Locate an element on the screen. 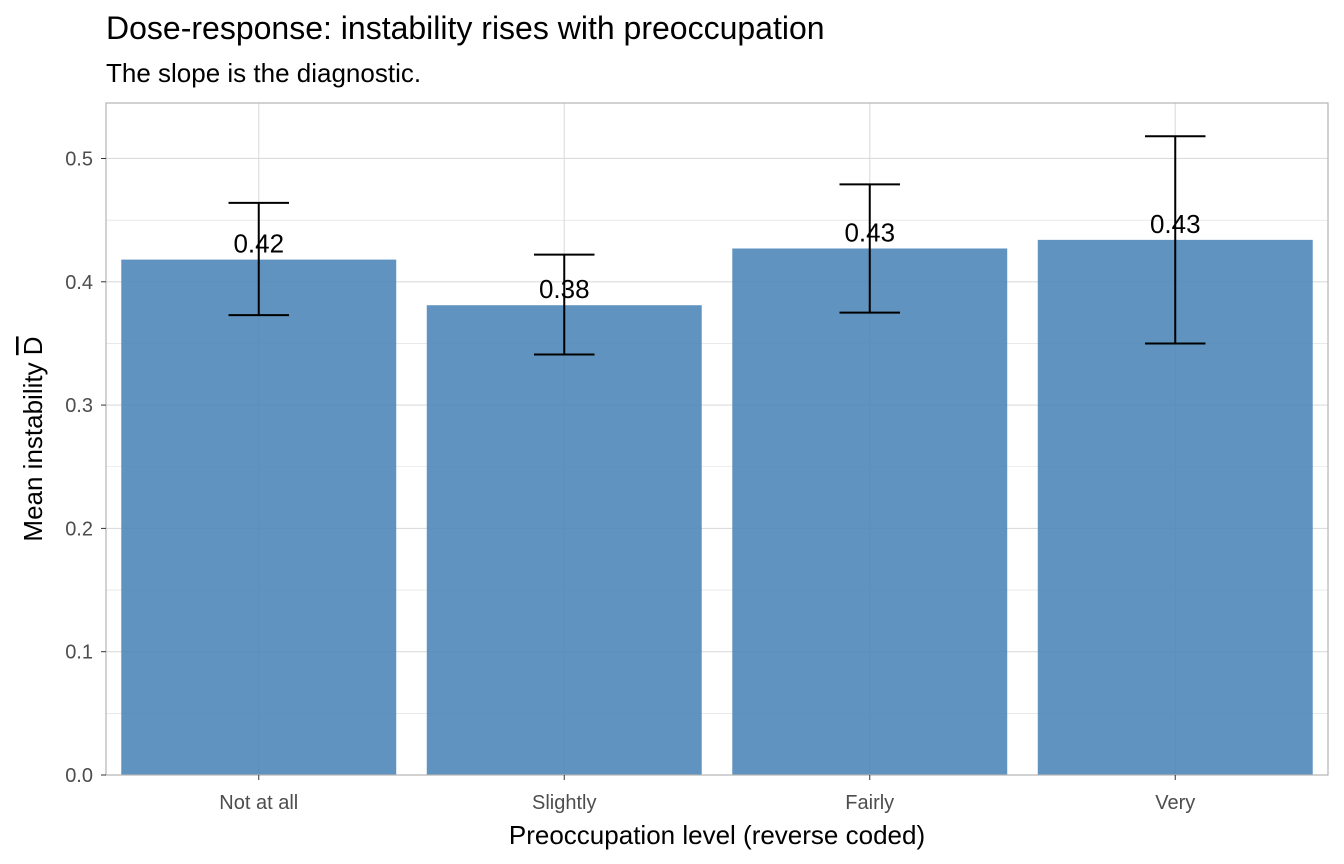 Image resolution: width=1344 pixels, height=864 pixels. data-label-1: 0.38 is located at coordinates (564, 289).